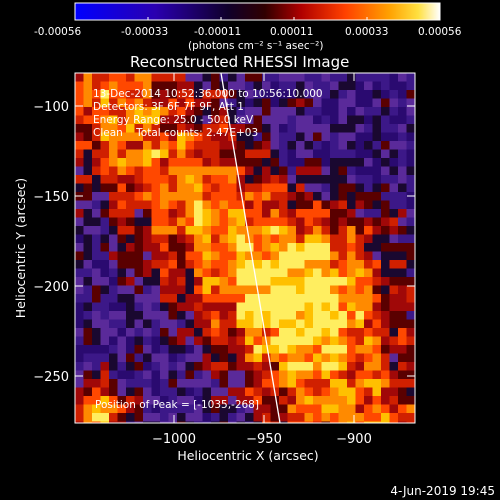  I want to click on y-tick-label: −200, so click(51, 287).